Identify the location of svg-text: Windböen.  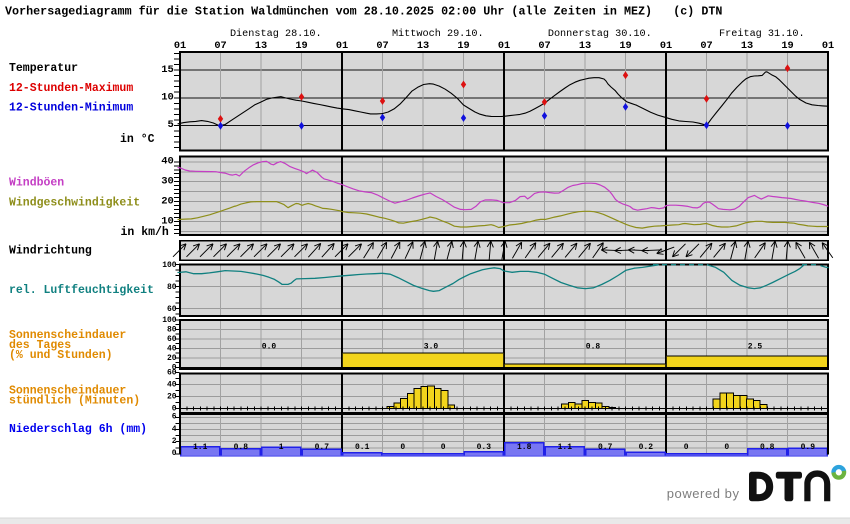
(36, 183).